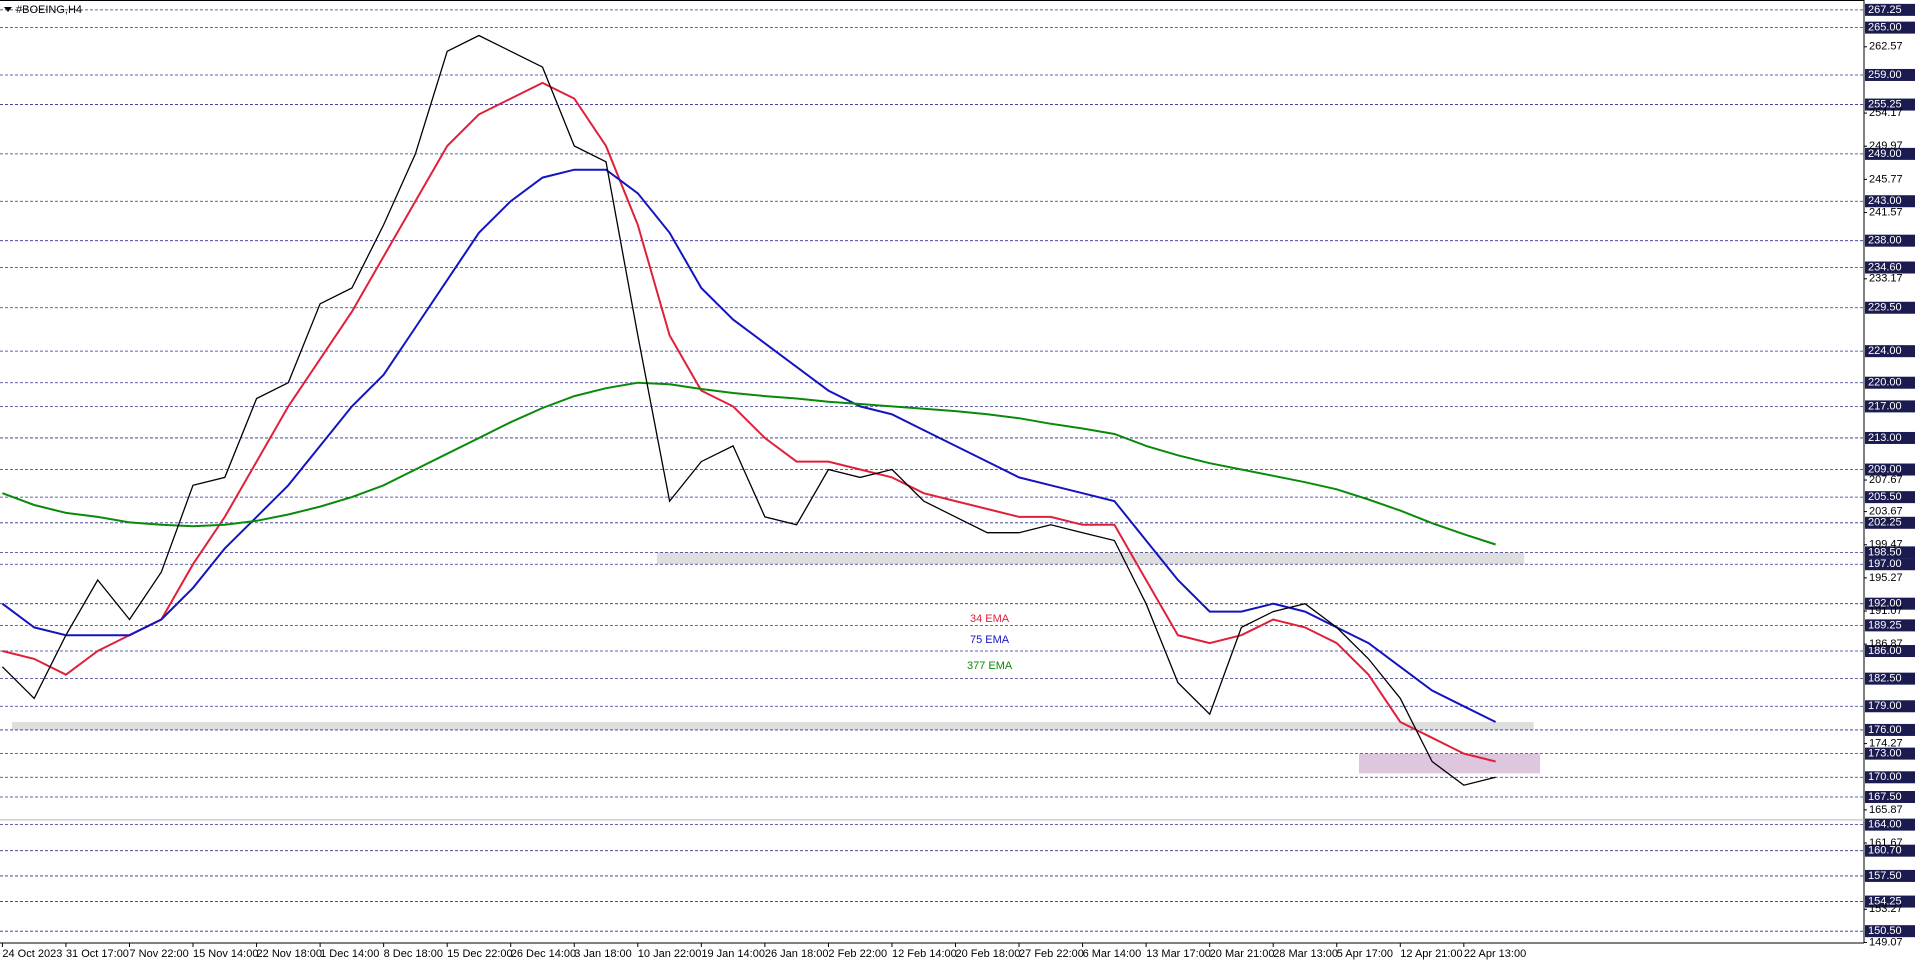  I want to click on x-tick-label: 27 Feb 22:00, so click(1051, 954).